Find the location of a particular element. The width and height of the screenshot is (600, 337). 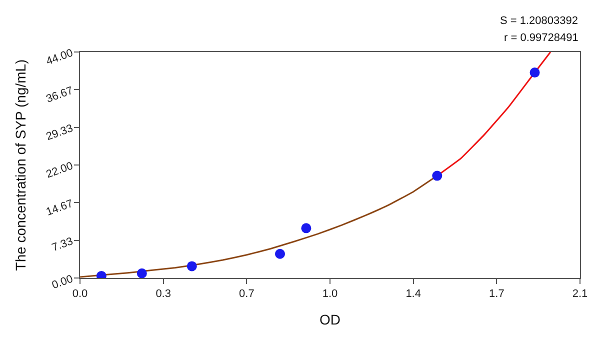

x-tick-label: 0.3 is located at coordinates (163, 294).